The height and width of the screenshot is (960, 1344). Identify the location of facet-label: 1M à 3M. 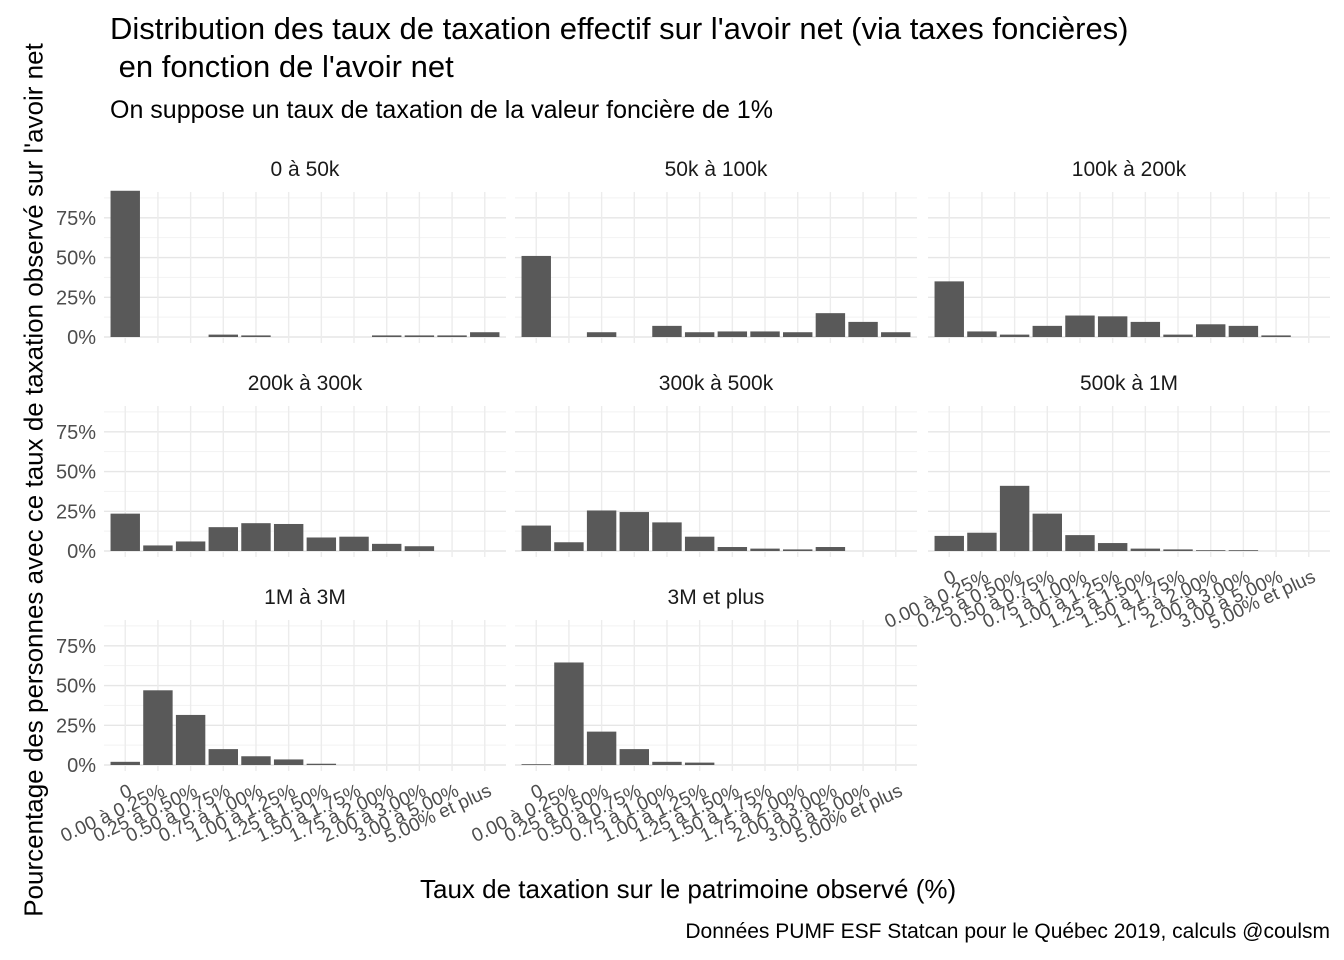
(305, 597).